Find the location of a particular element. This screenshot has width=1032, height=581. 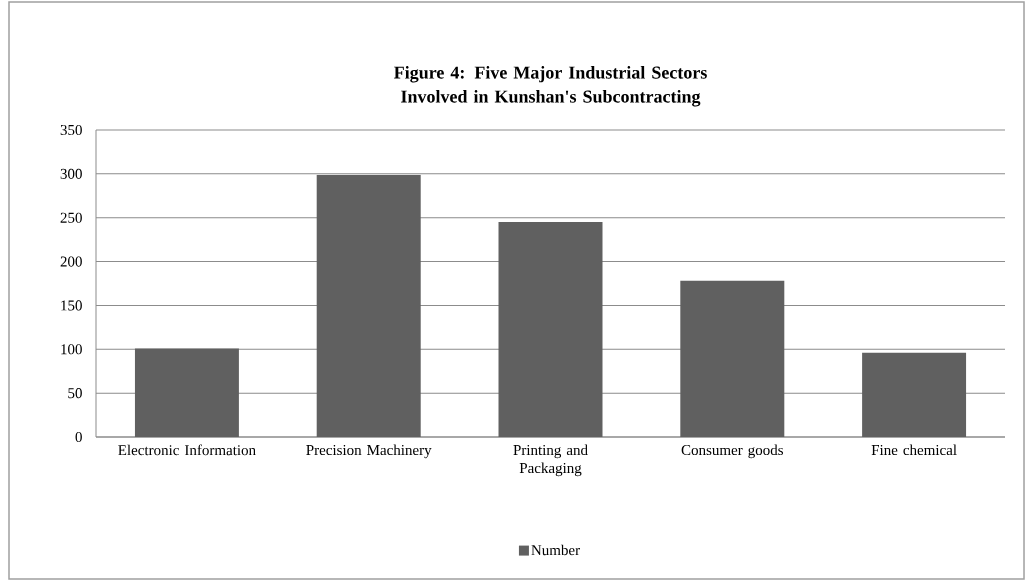

y-tick-label: 50 is located at coordinates (75, 393).